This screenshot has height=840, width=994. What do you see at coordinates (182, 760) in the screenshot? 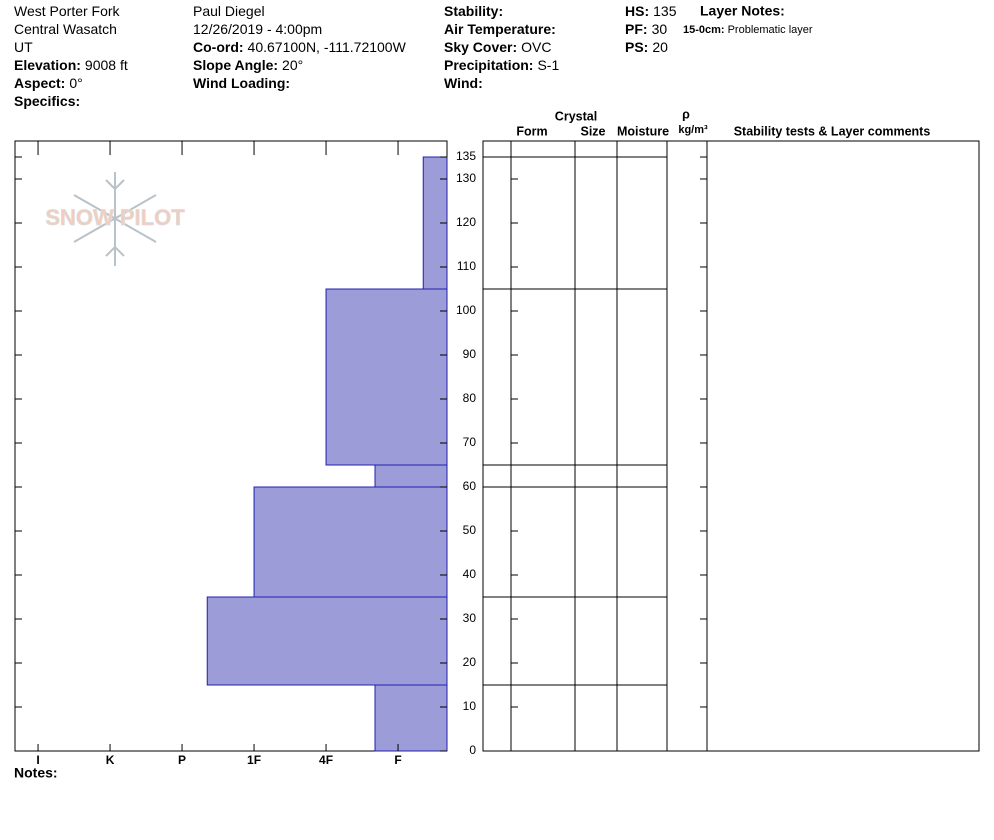
I see `x-tick-label: P` at bounding box center [182, 760].